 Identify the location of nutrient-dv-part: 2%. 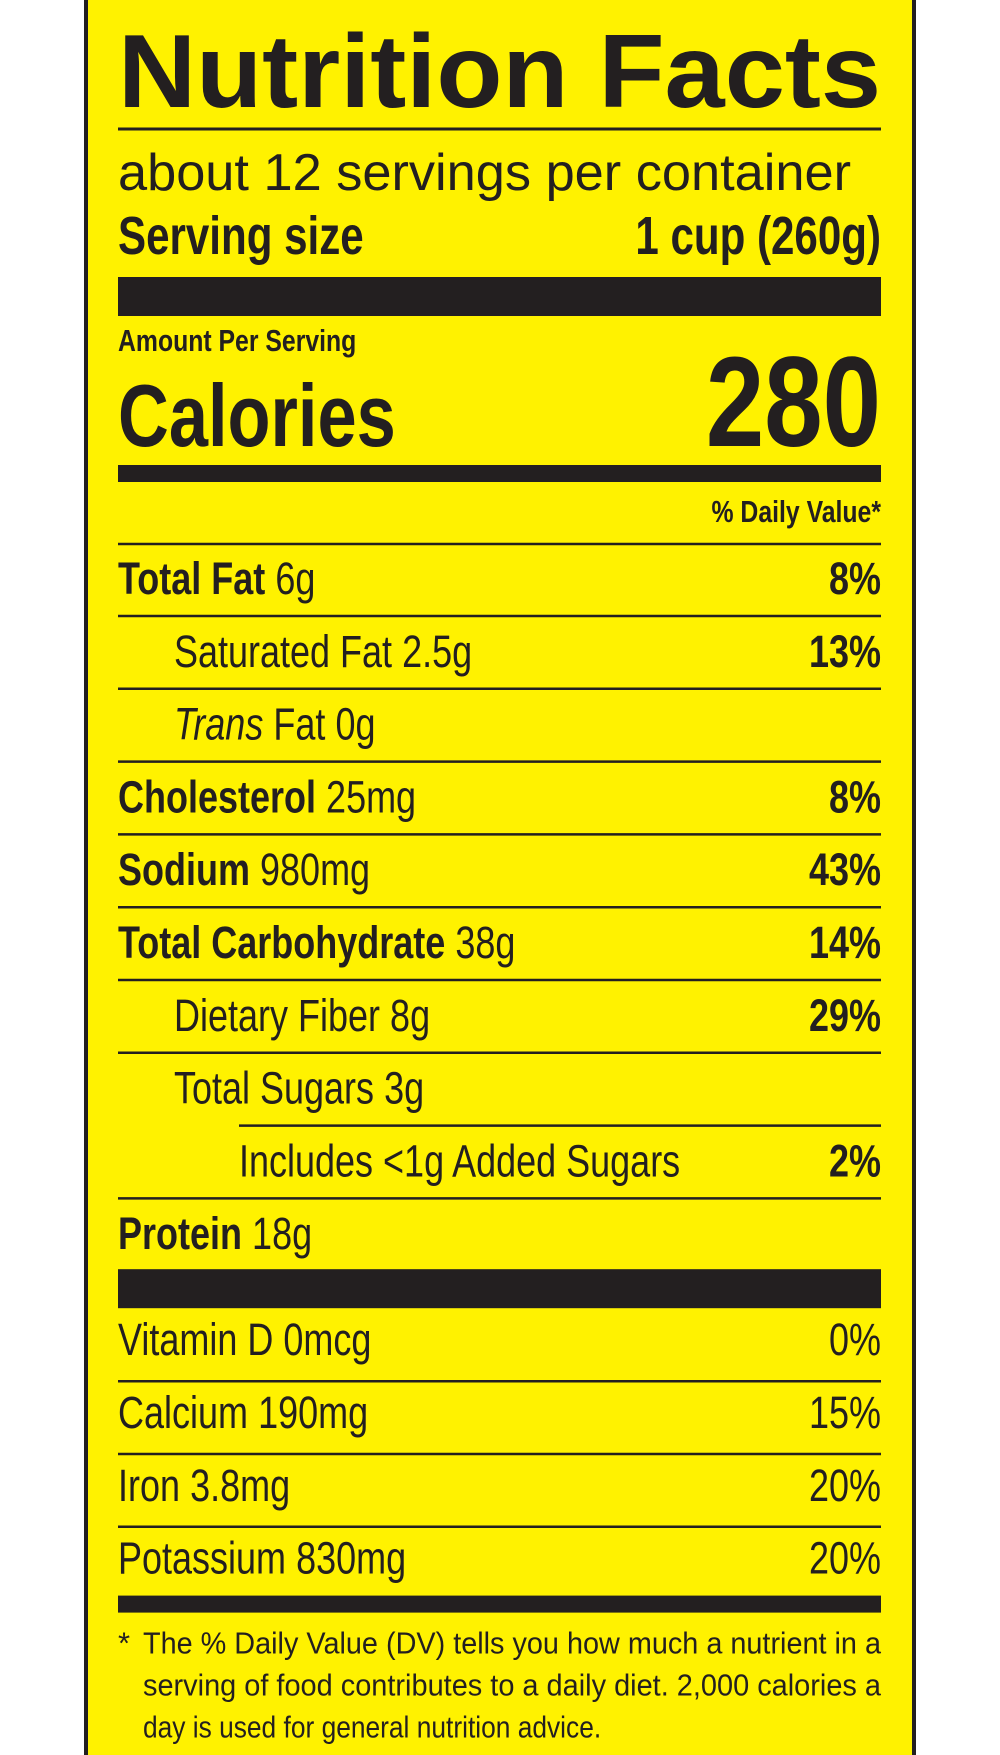
(855, 1161).